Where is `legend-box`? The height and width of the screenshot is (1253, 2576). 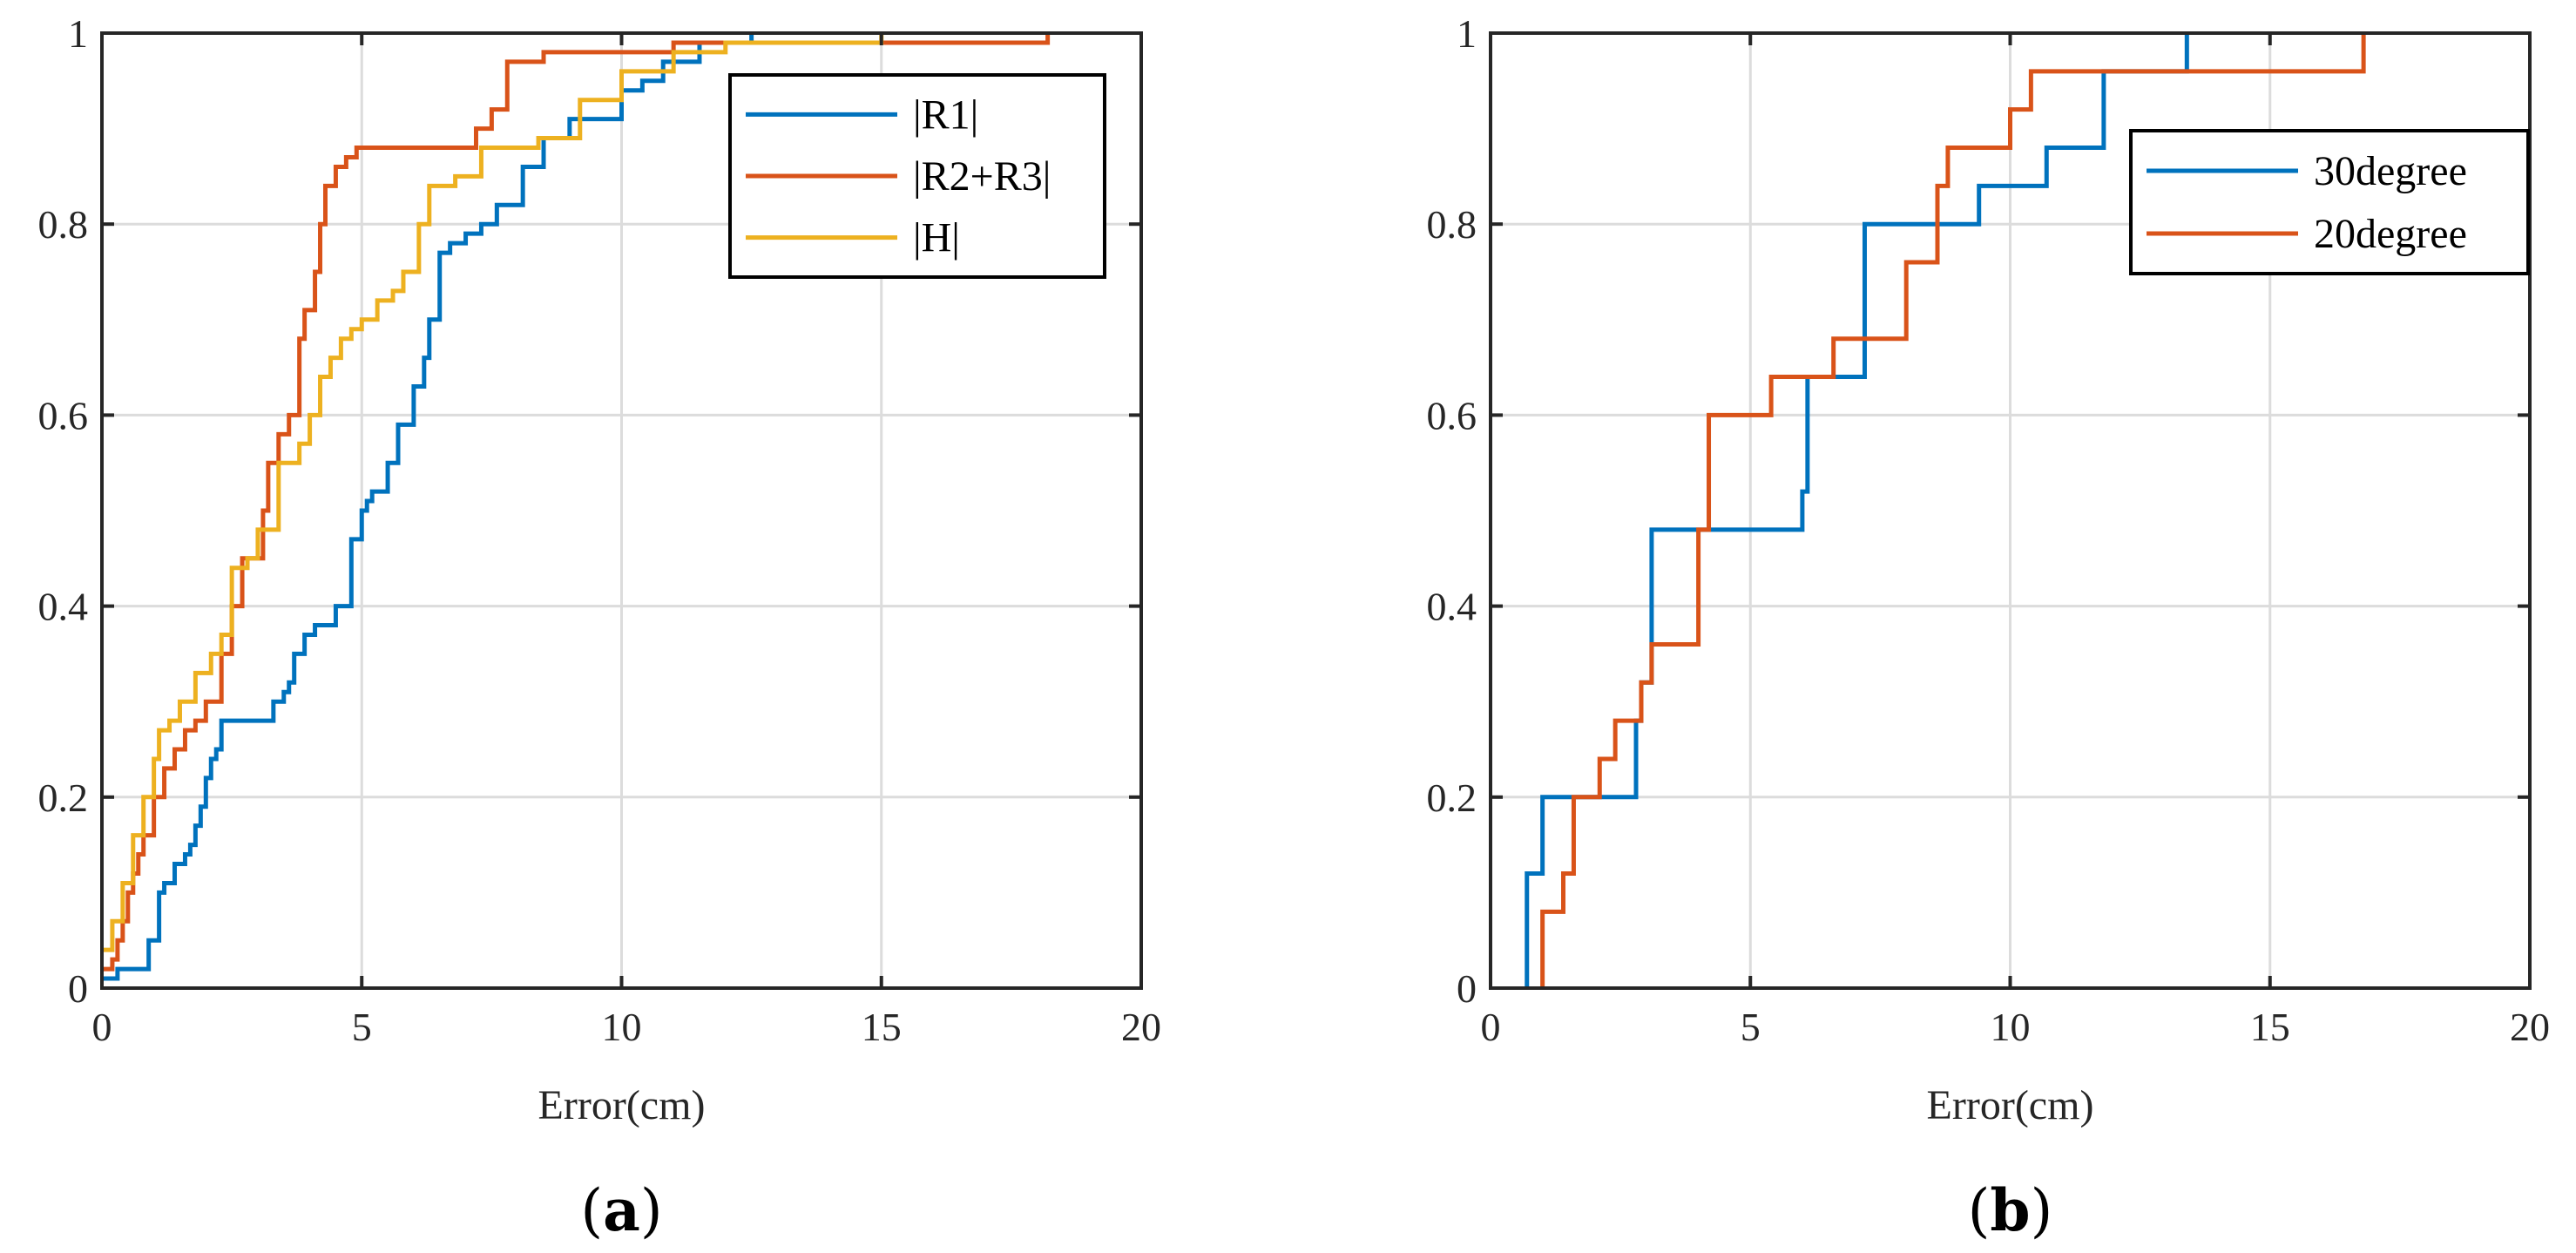 legend-box is located at coordinates (2329, 202).